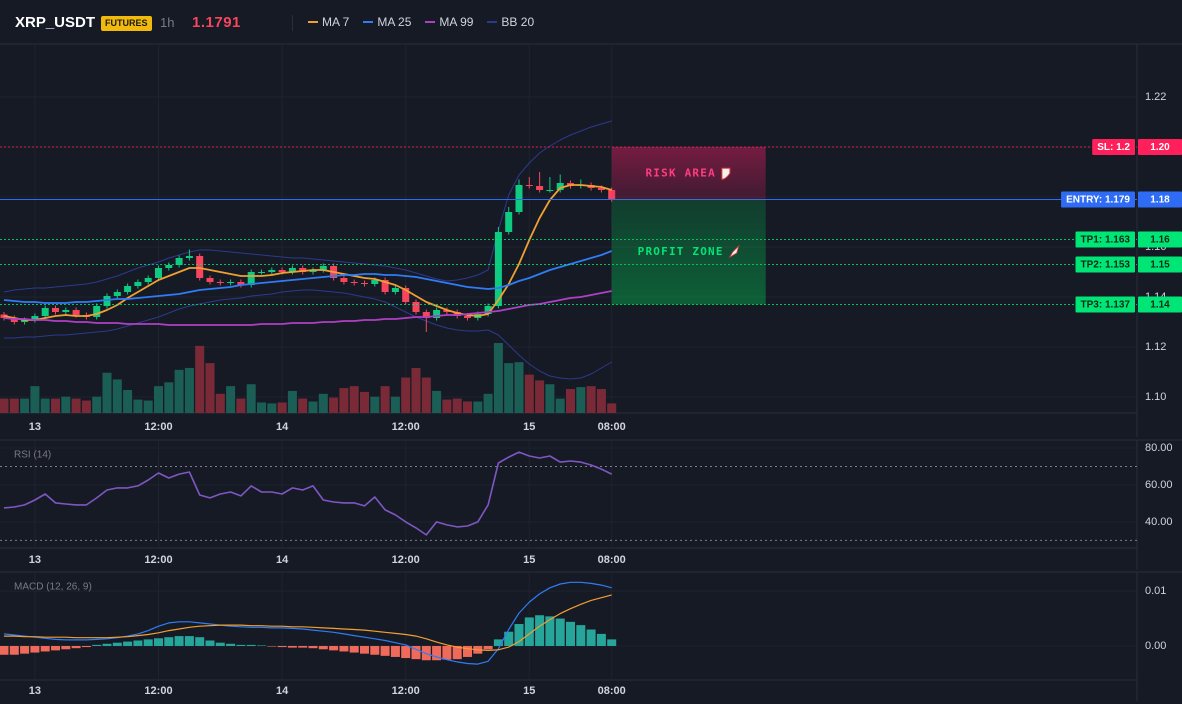 This screenshot has height=704, width=1182. What do you see at coordinates (681, 251) in the screenshot?
I see `zone-label: PROFIT ZONE` at bounding box center [681, 251].